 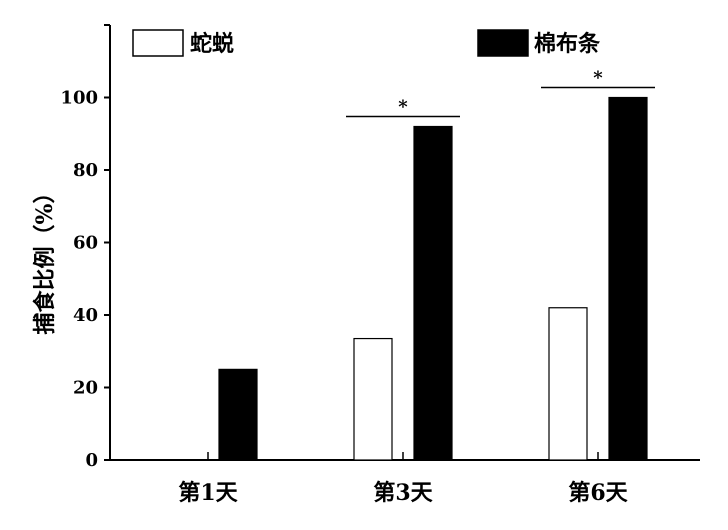 I want to click on legend-label-shetui: 蛇蜕, so click(x=212, y=44).